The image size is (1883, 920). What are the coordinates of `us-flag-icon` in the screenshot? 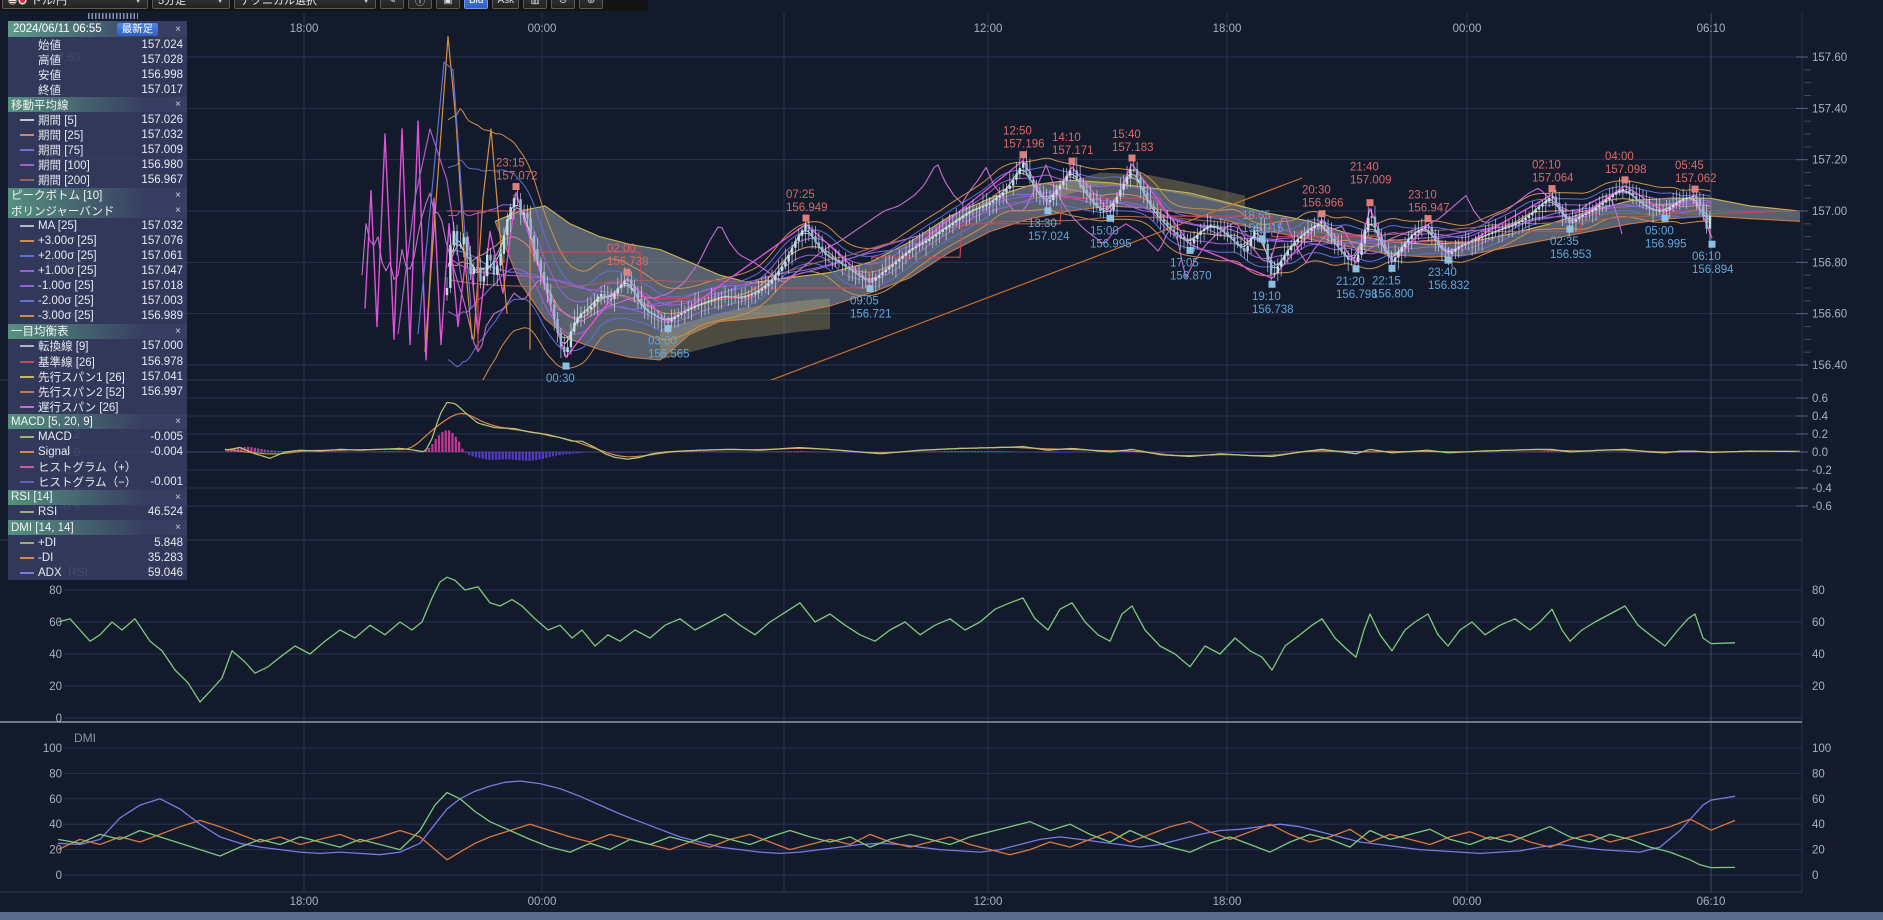 It's located at (12, 2).